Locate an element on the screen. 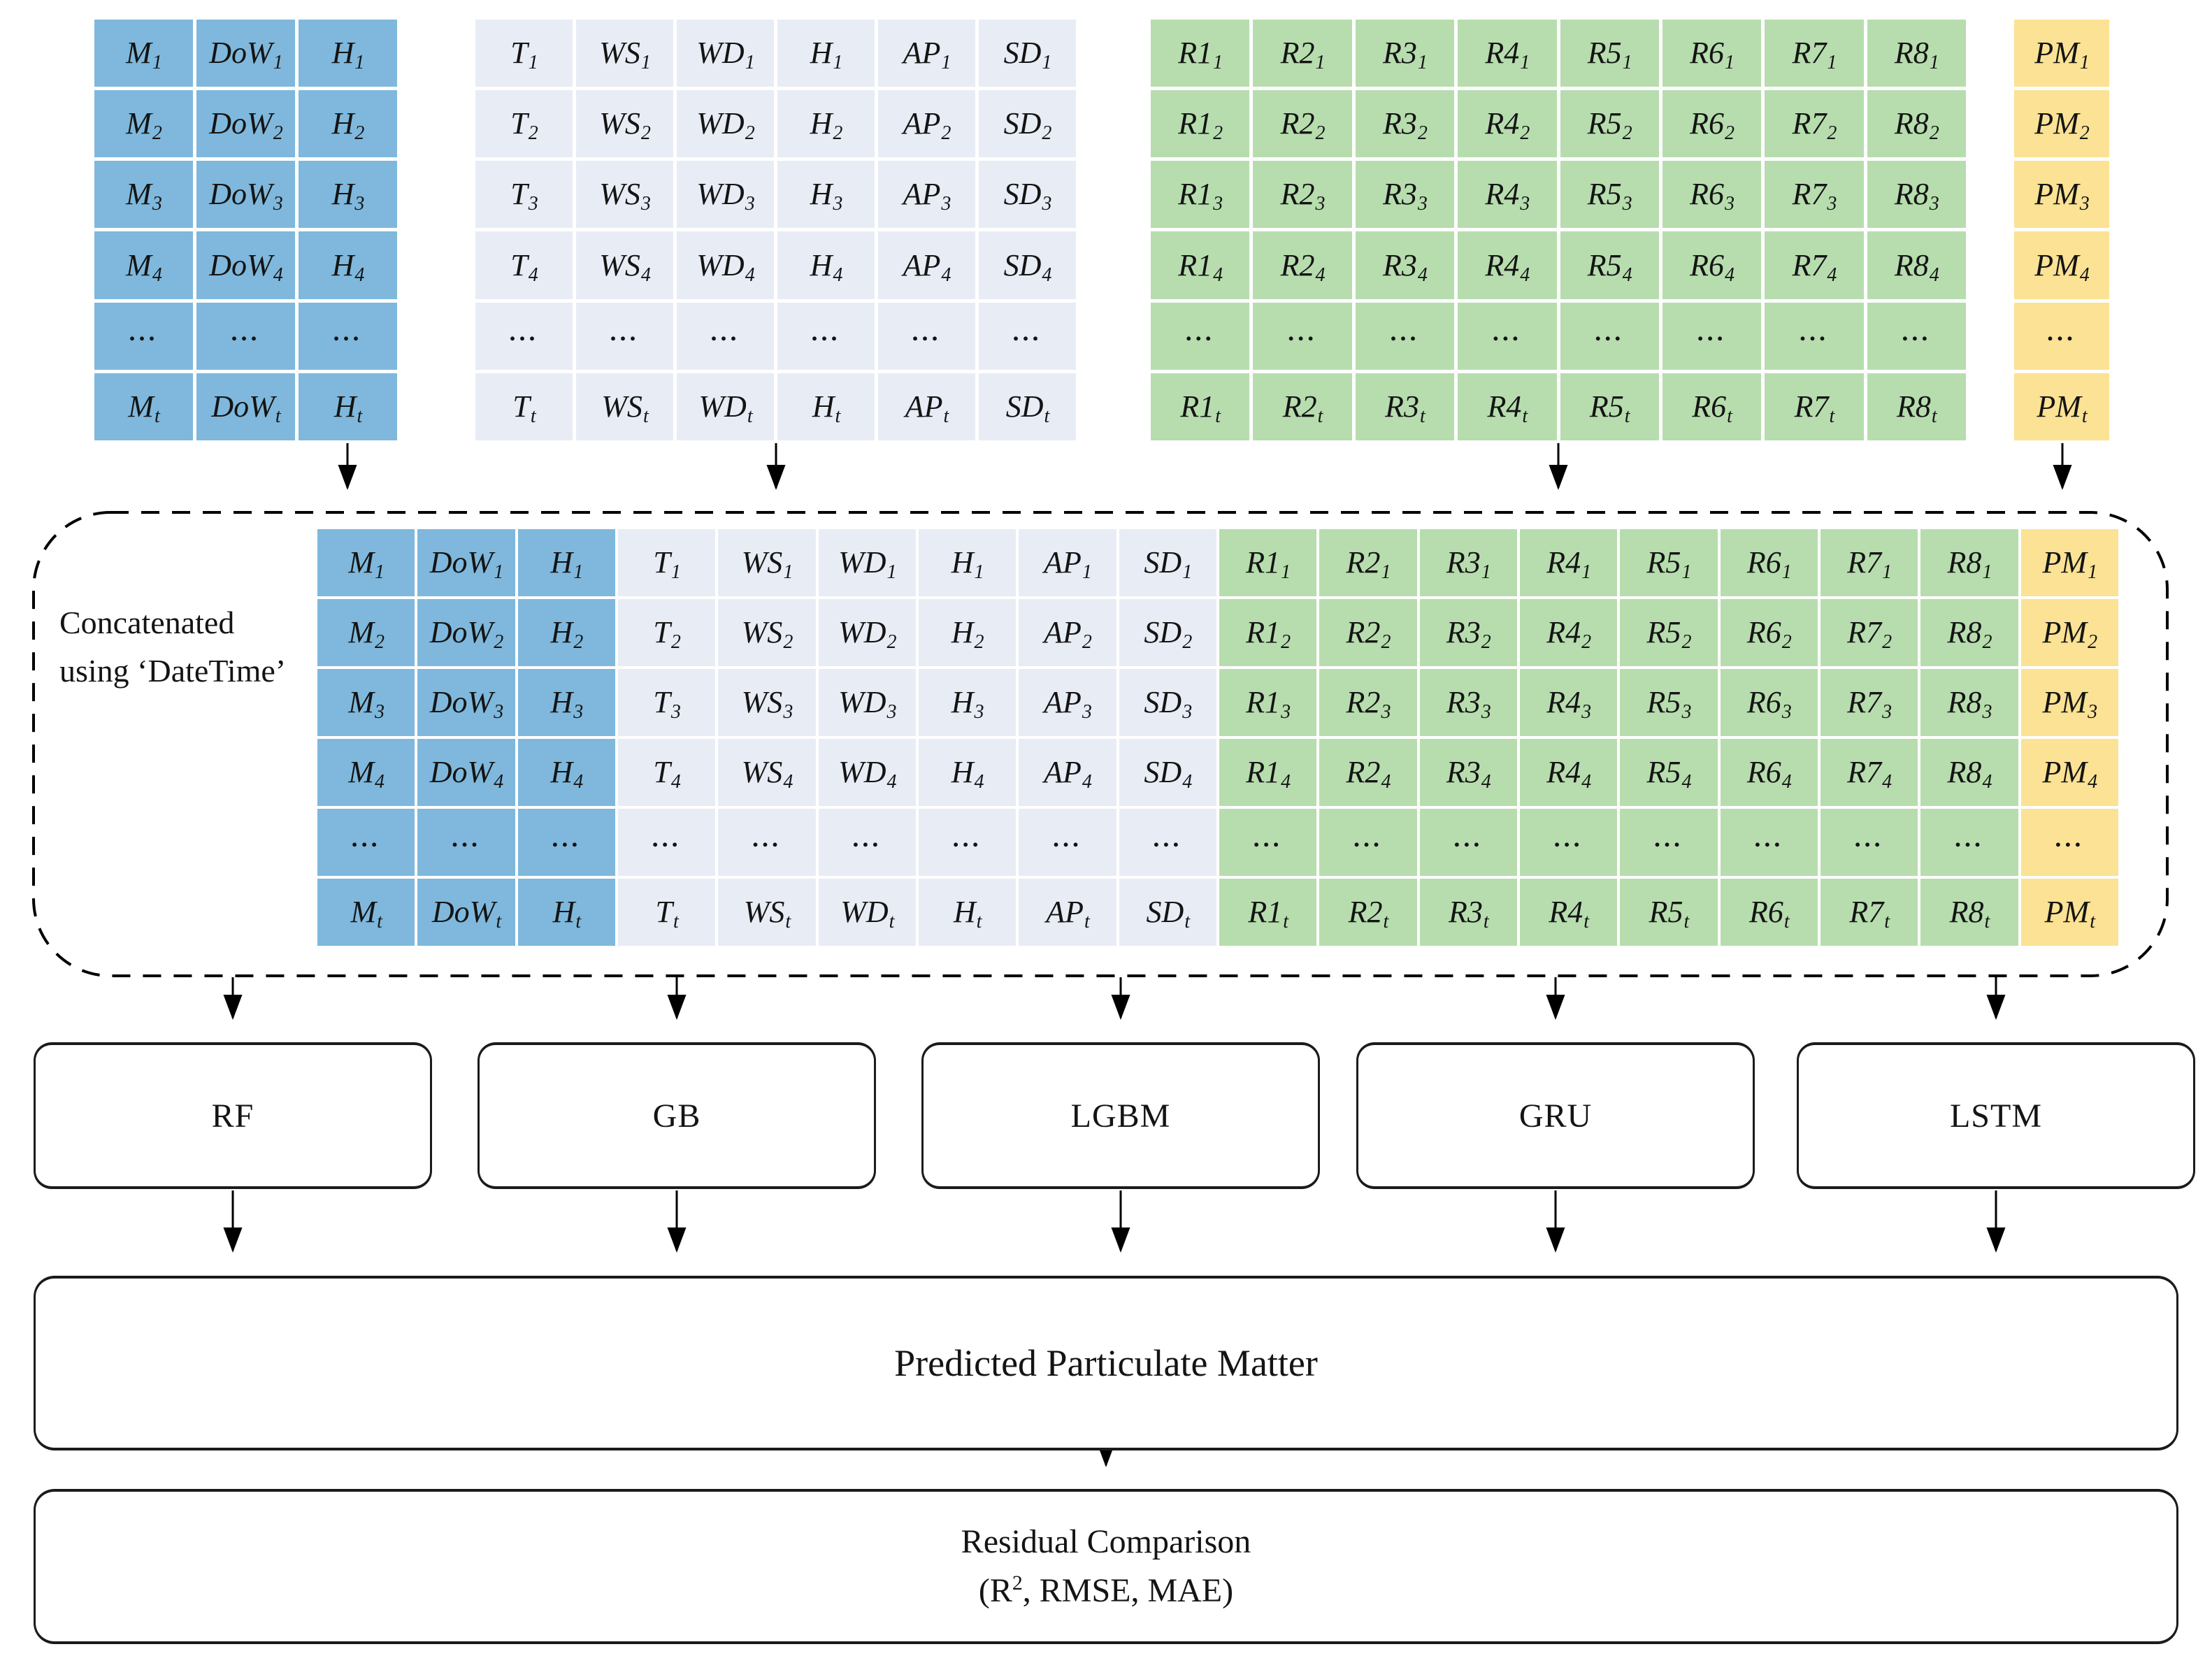 The image size is (2212, 1656). table-cell: R2 4 is located at coordinates (1302, 265).